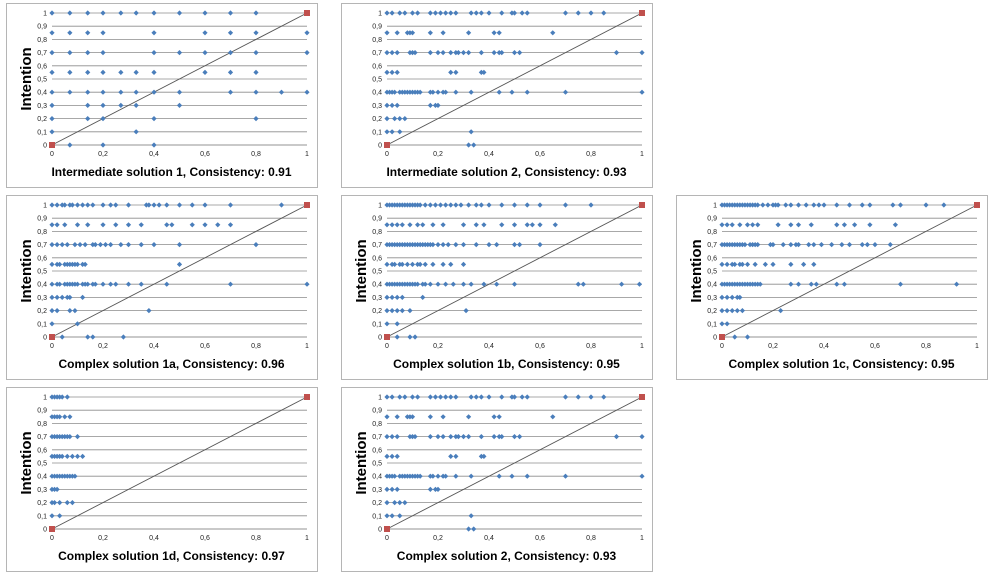 The width and height of the screenshot is (989, 574). Describe the element at coordinates (438, 346) in the screenshot. I see `x-tick-label: 0,2` at that location.